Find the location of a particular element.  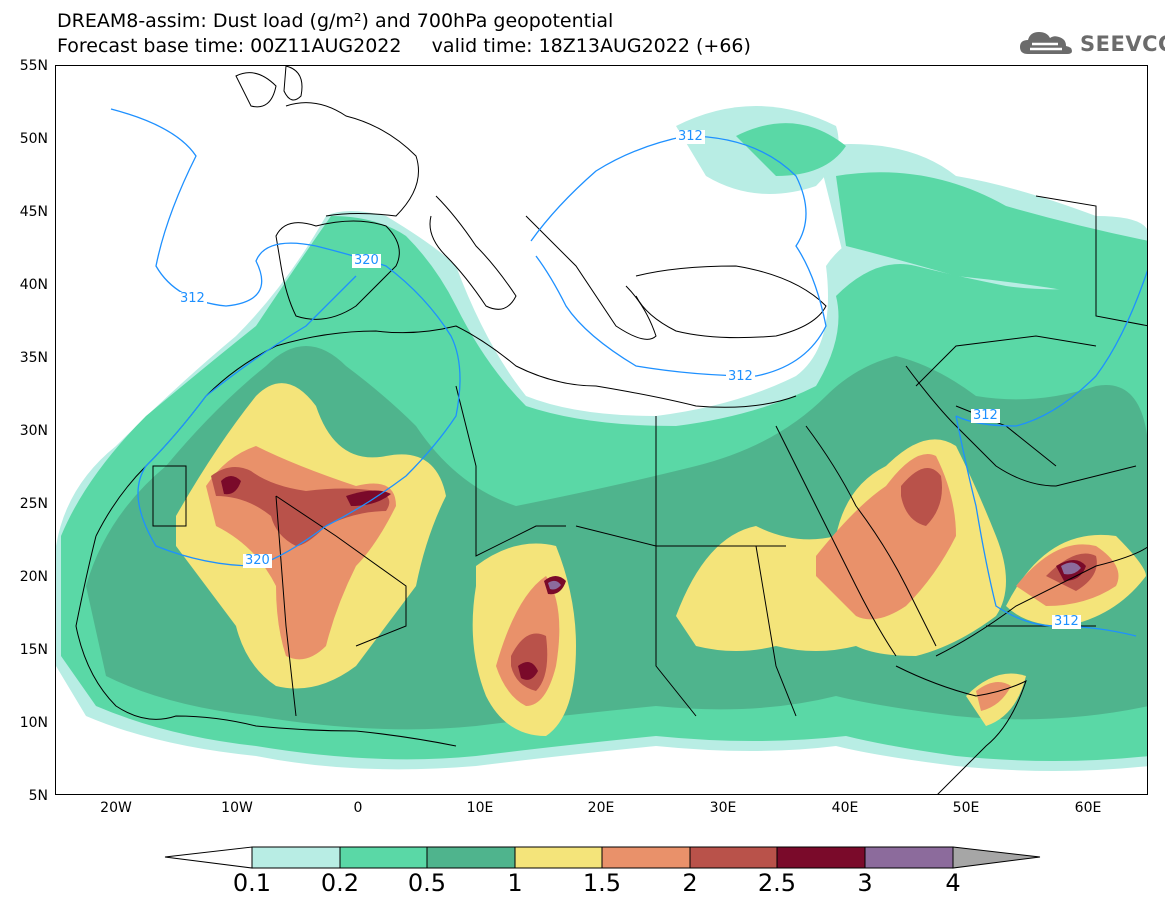

lon-label: 0 is located at coordinates (358, 808).